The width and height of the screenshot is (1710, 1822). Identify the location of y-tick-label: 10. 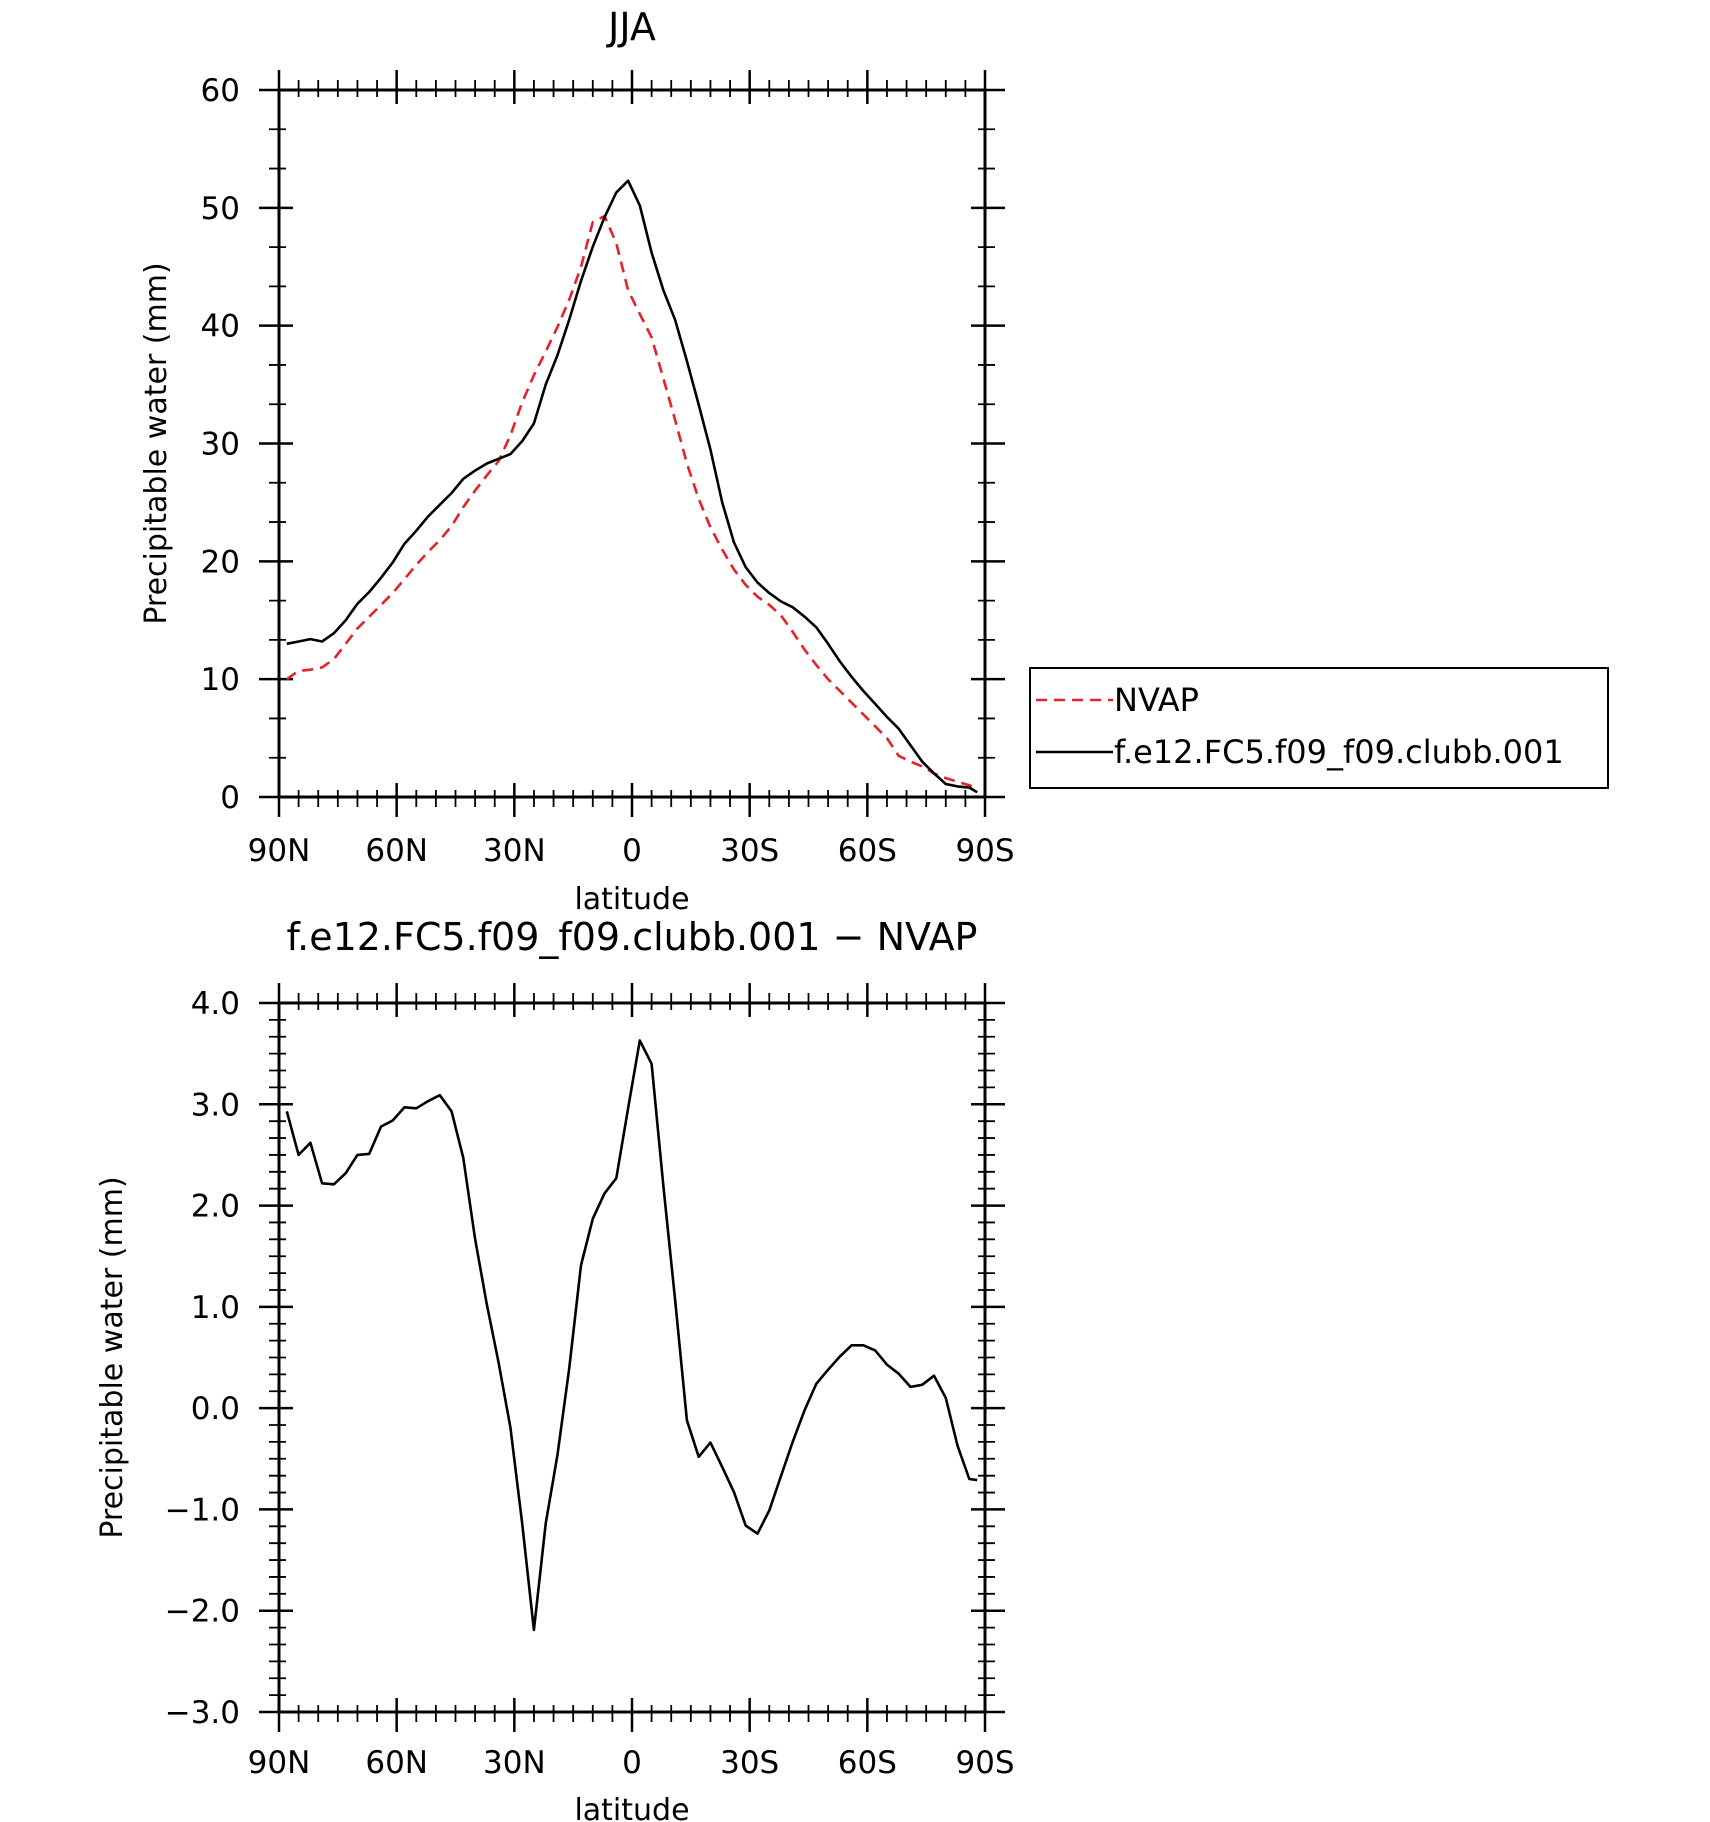
(220, 680).